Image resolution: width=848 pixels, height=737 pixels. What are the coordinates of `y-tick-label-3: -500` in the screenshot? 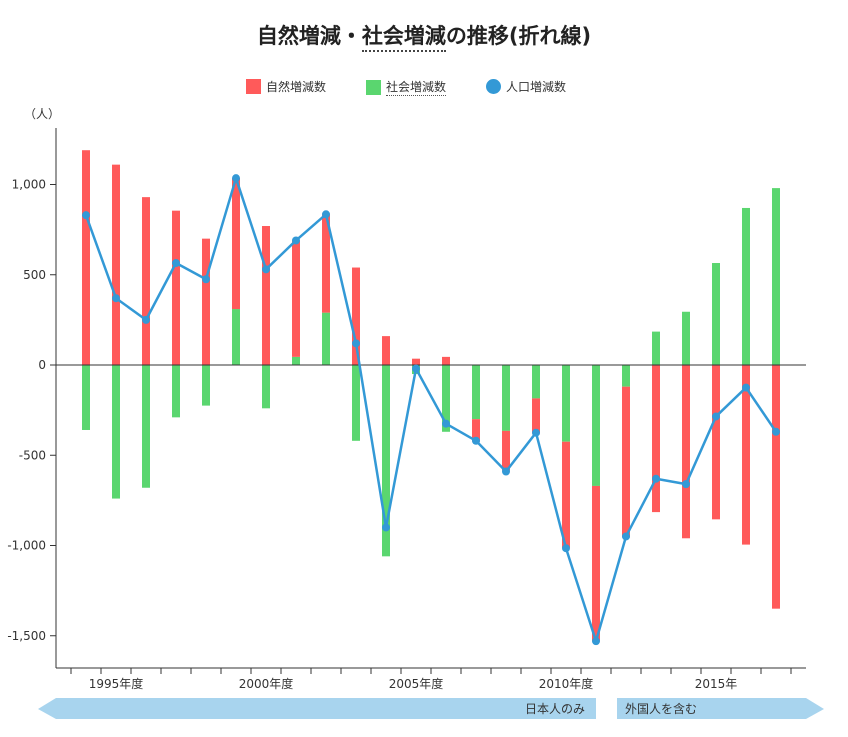 It's located at (32, 455).